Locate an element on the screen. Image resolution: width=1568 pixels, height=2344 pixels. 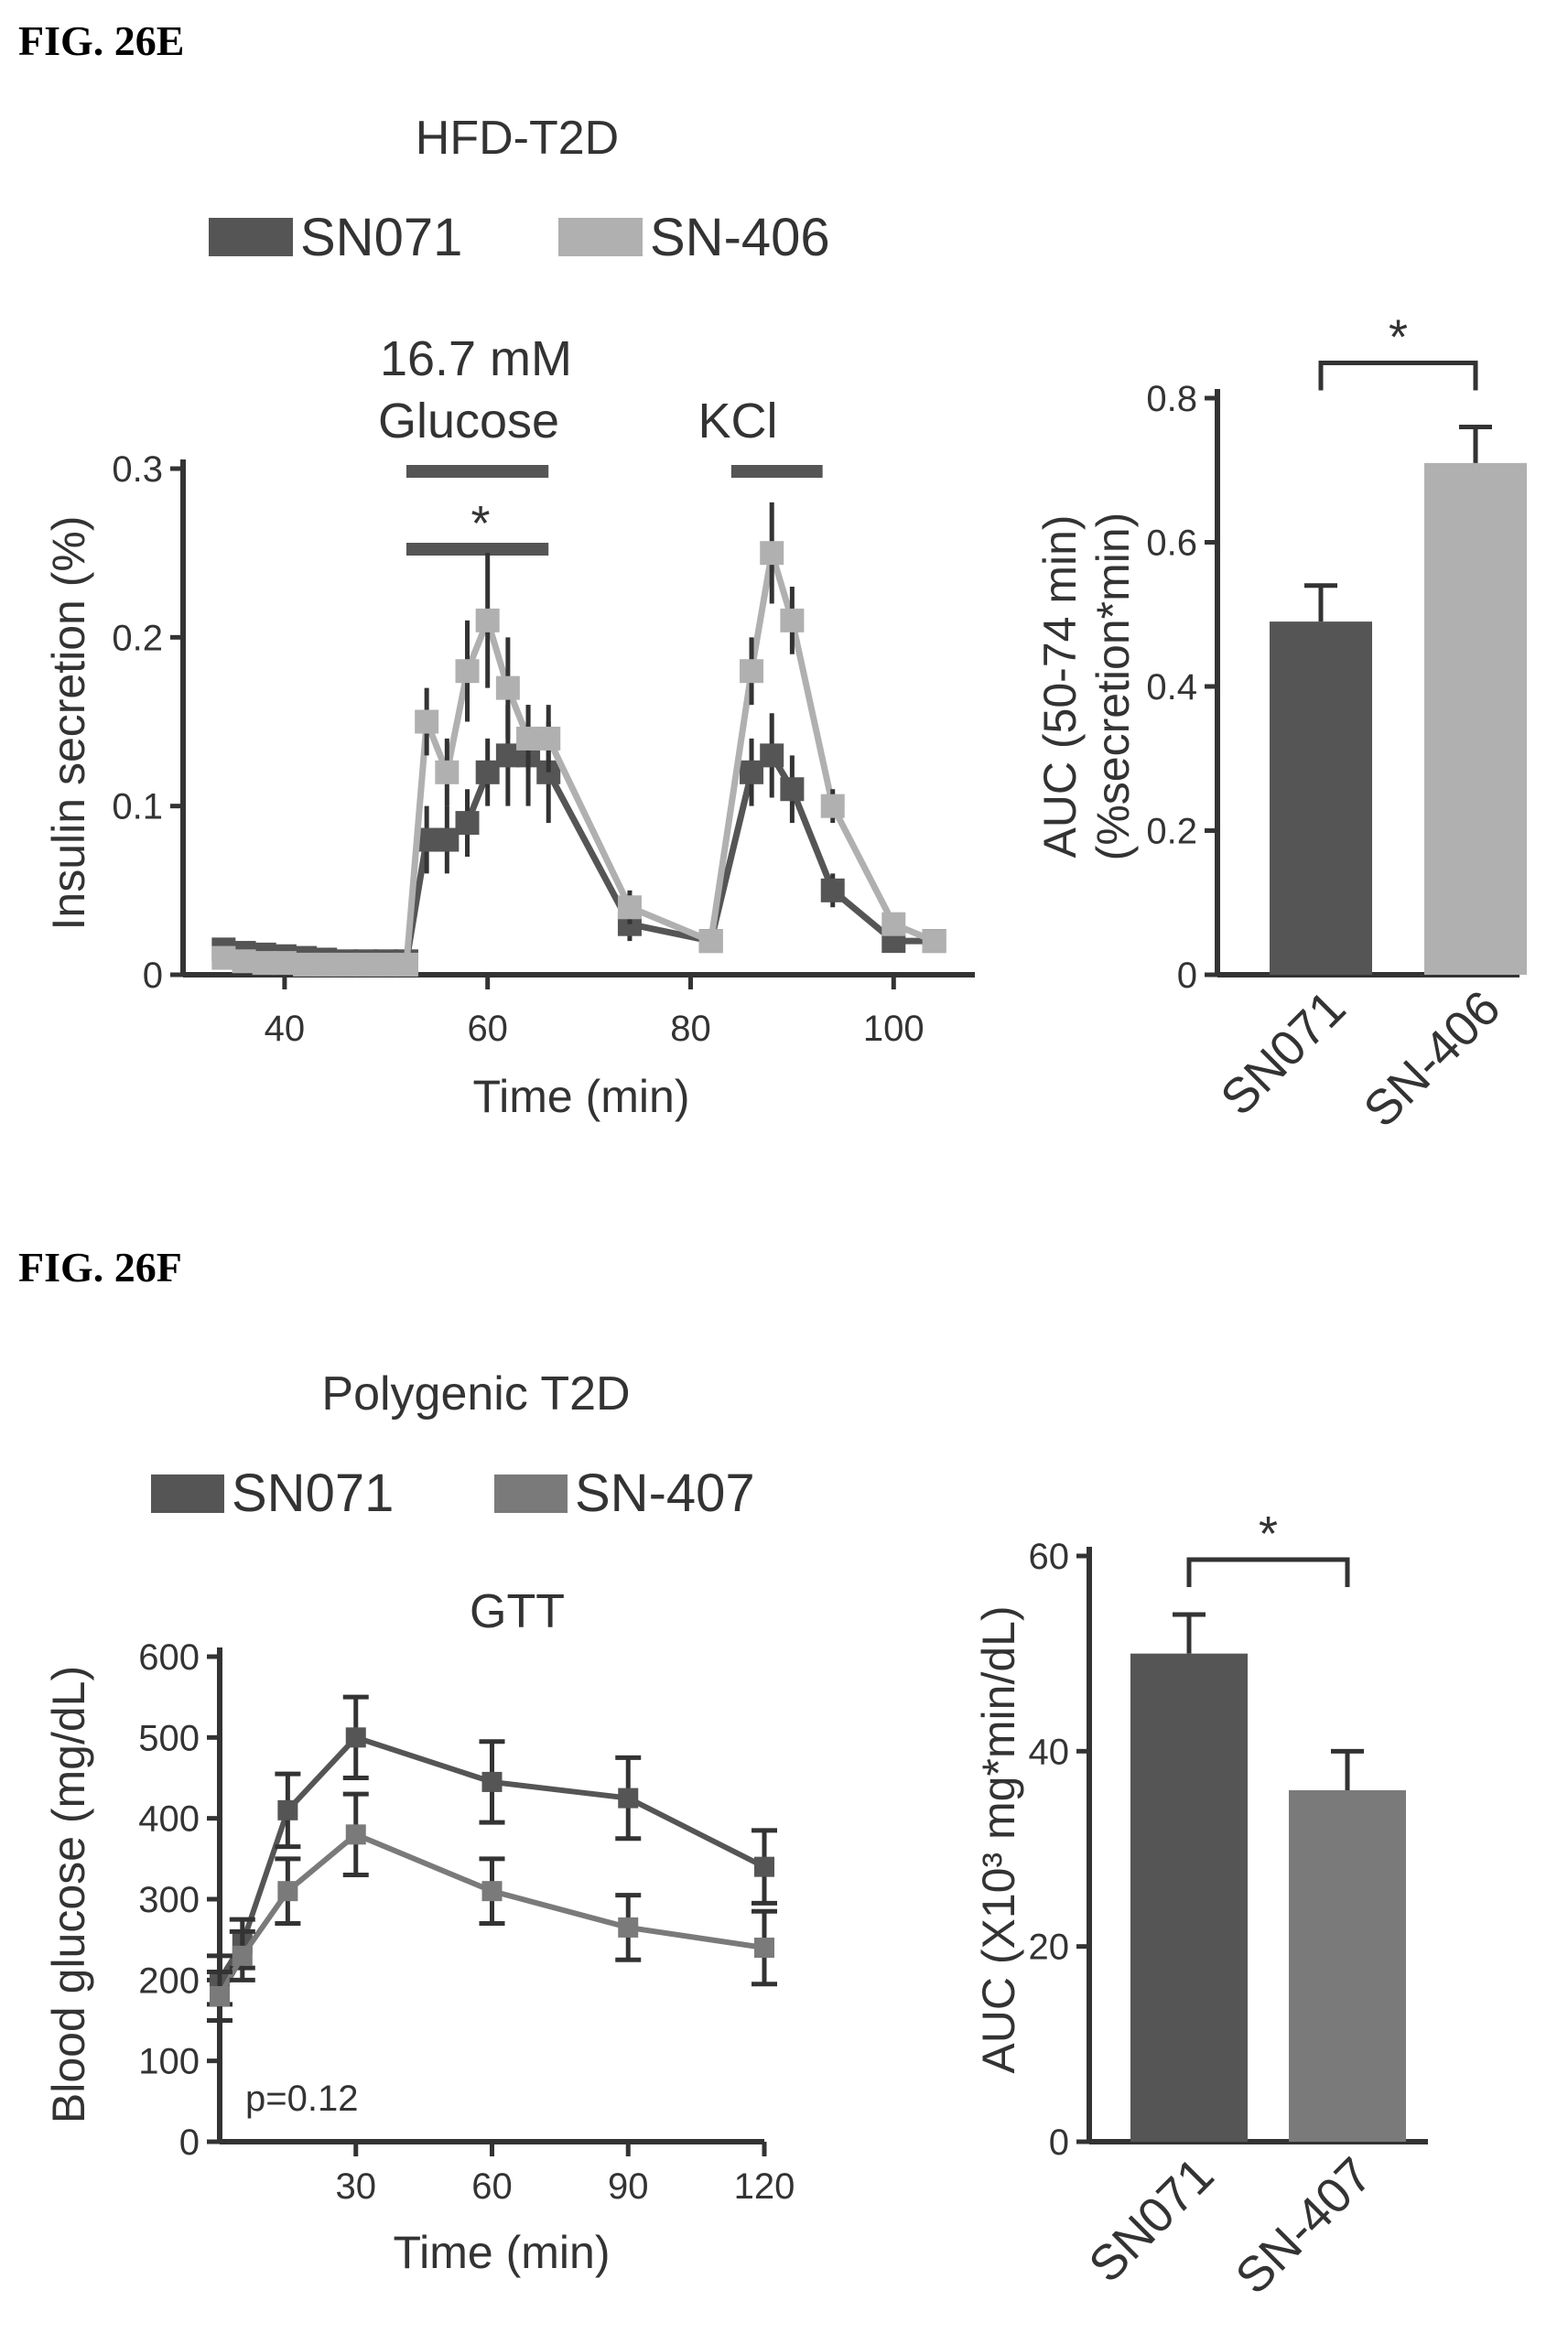
legend-label: SN-407 is located at coordinates (665, 1493).